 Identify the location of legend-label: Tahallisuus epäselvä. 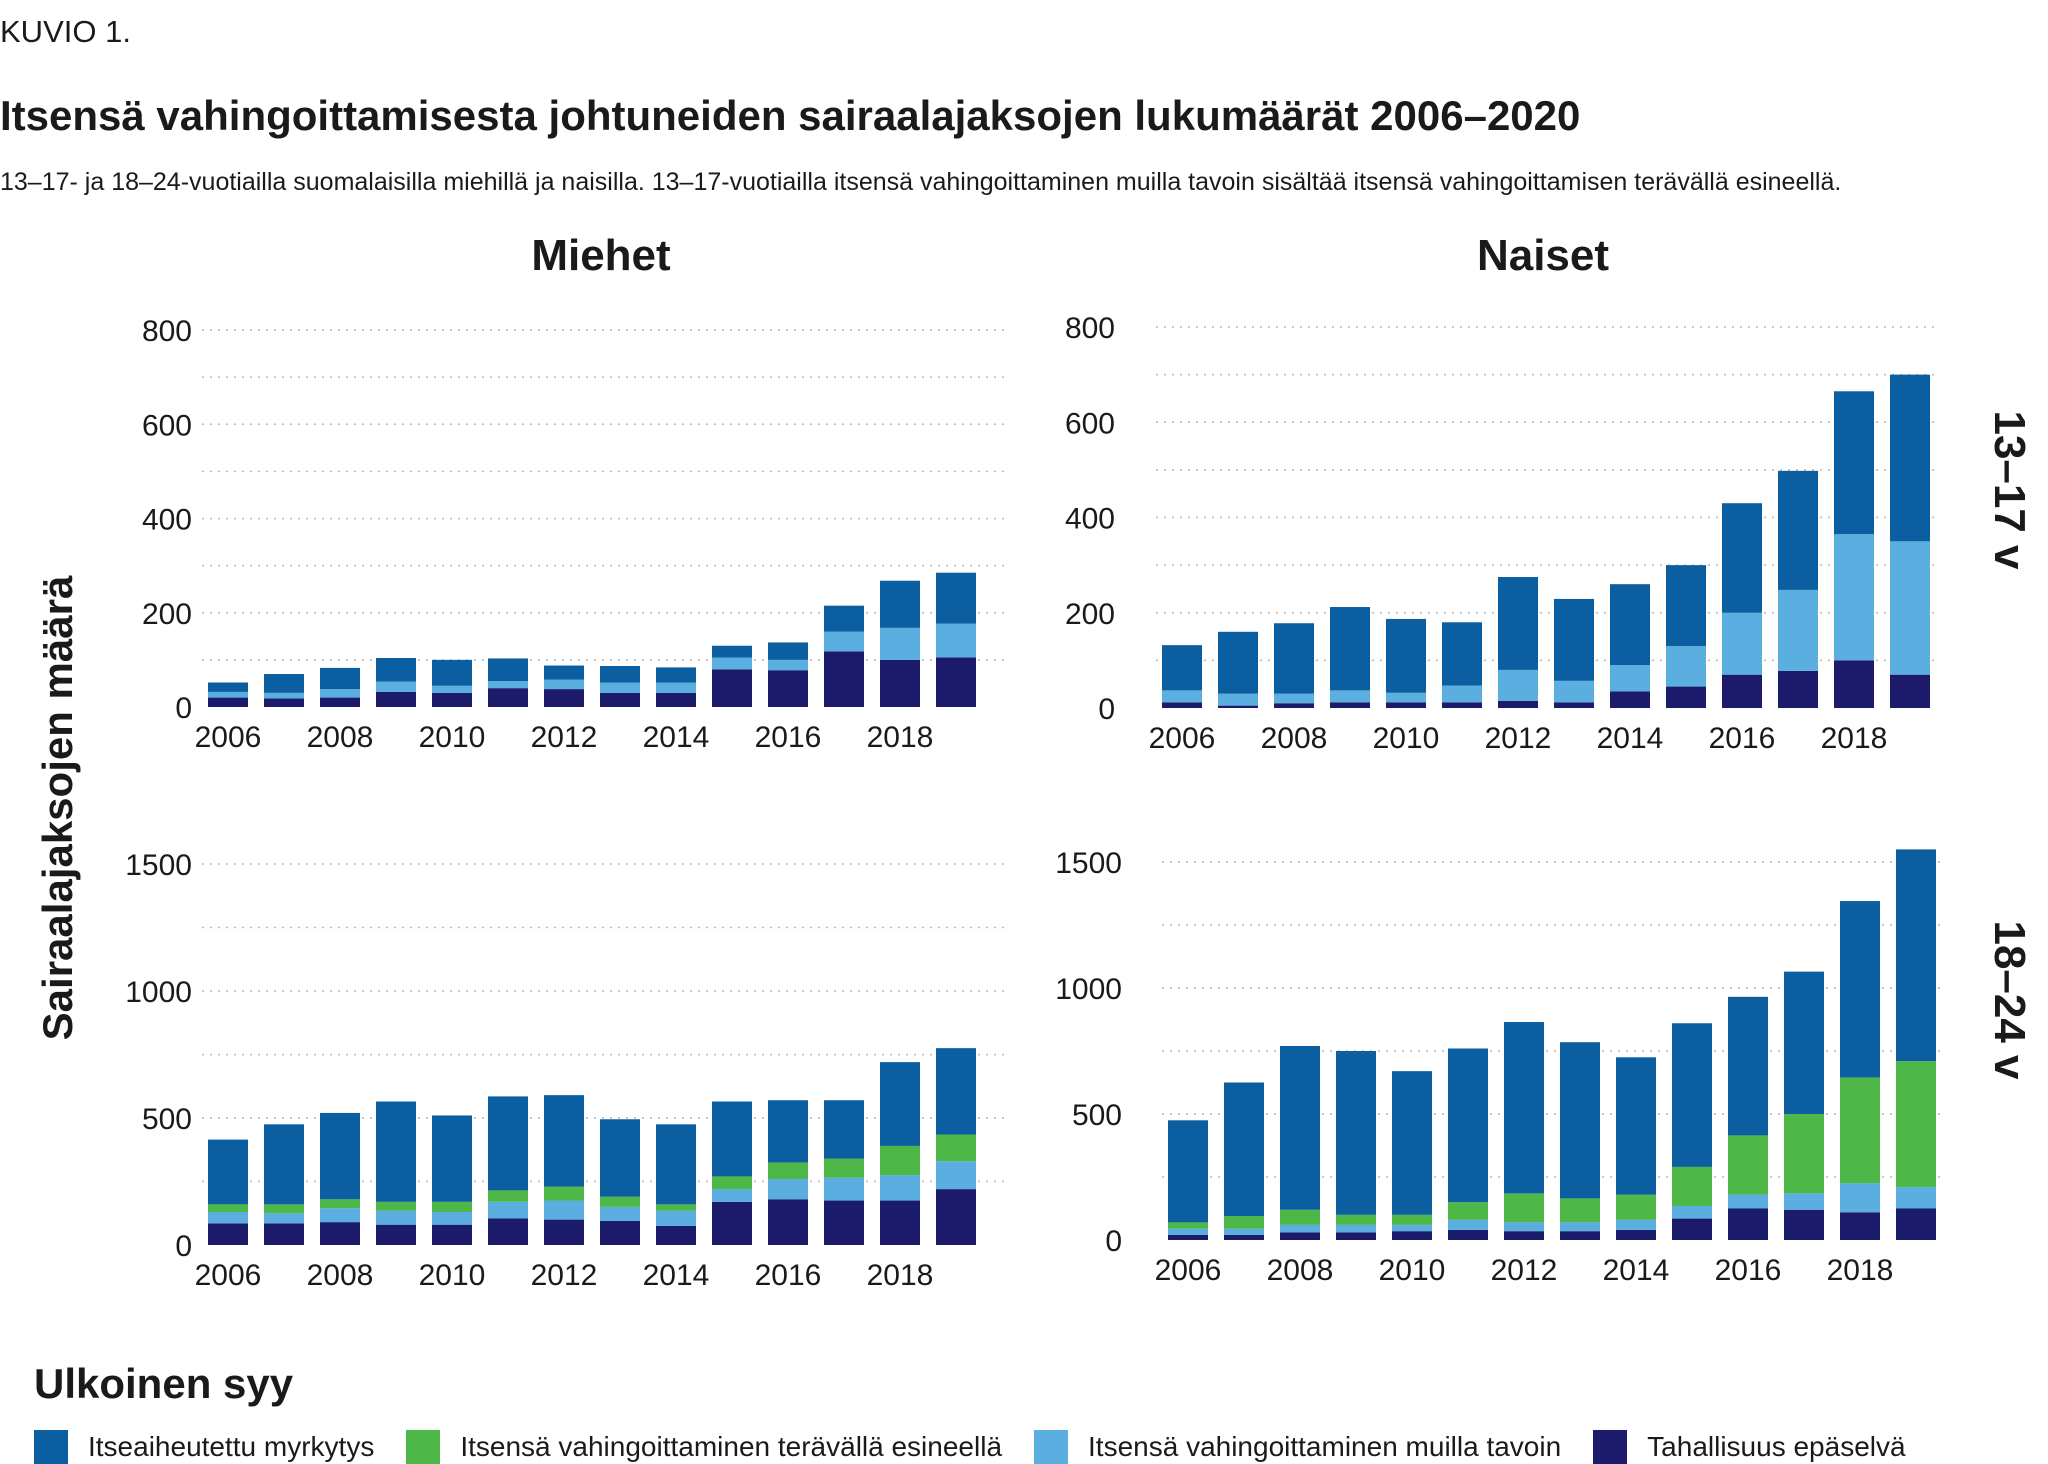
(1776, 1446).